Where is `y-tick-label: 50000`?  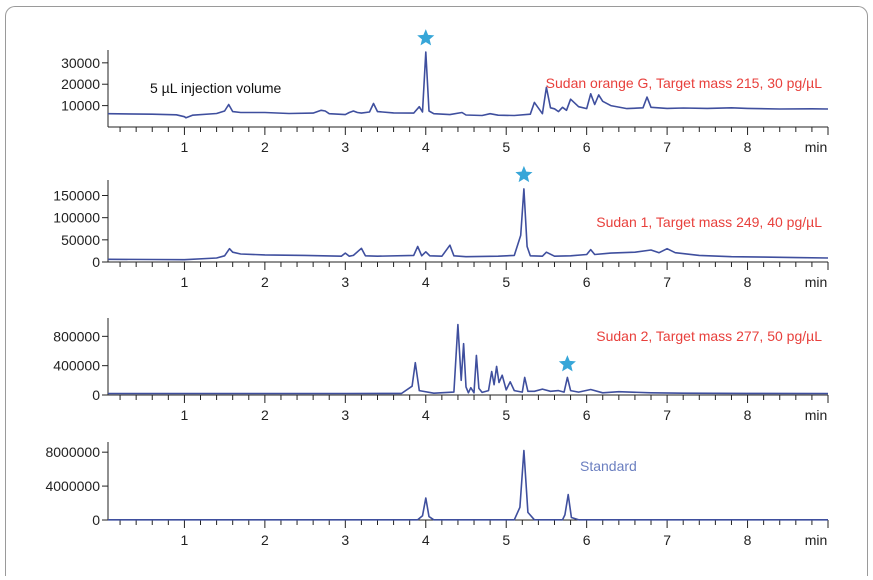 y-tick-label: 50000 is located at coordinates (80, 240).